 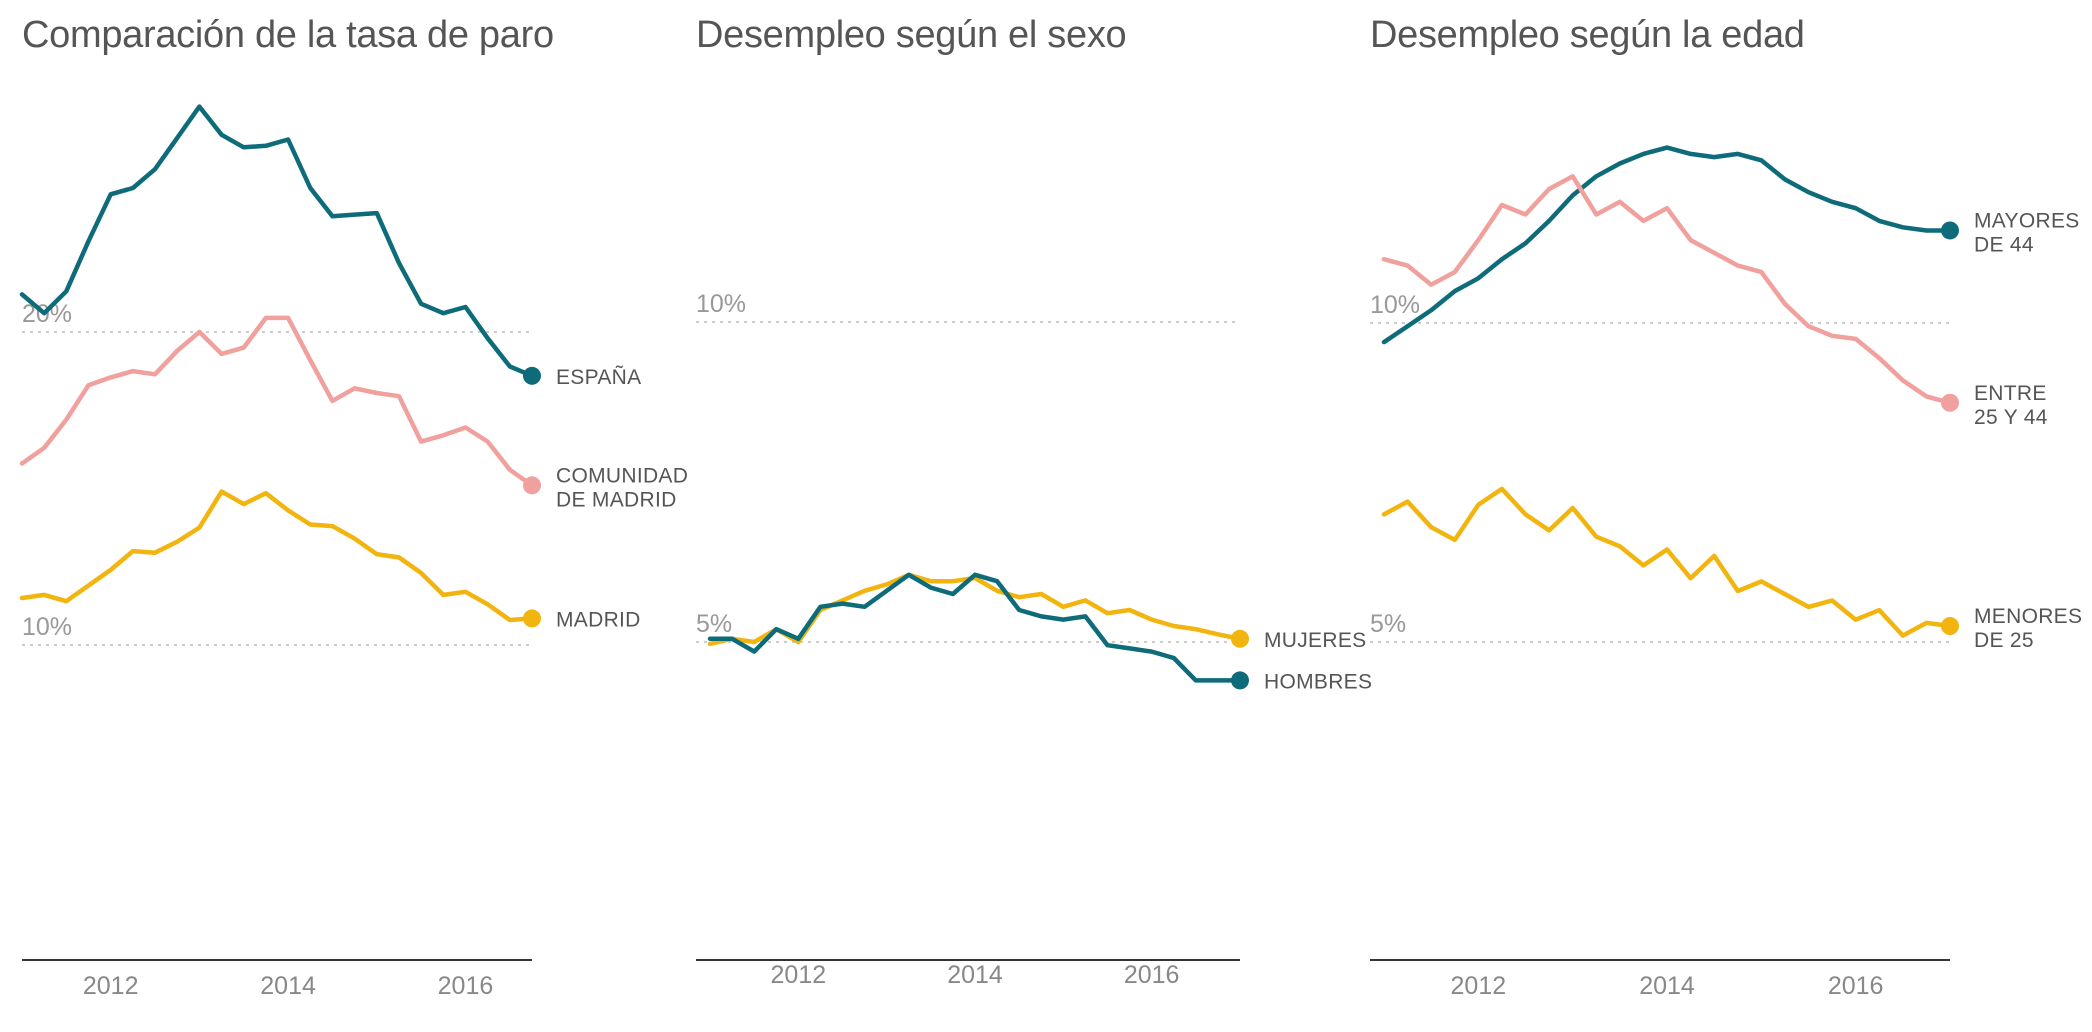 I want to click on series-line-hombres, so click(x=975, y=627).